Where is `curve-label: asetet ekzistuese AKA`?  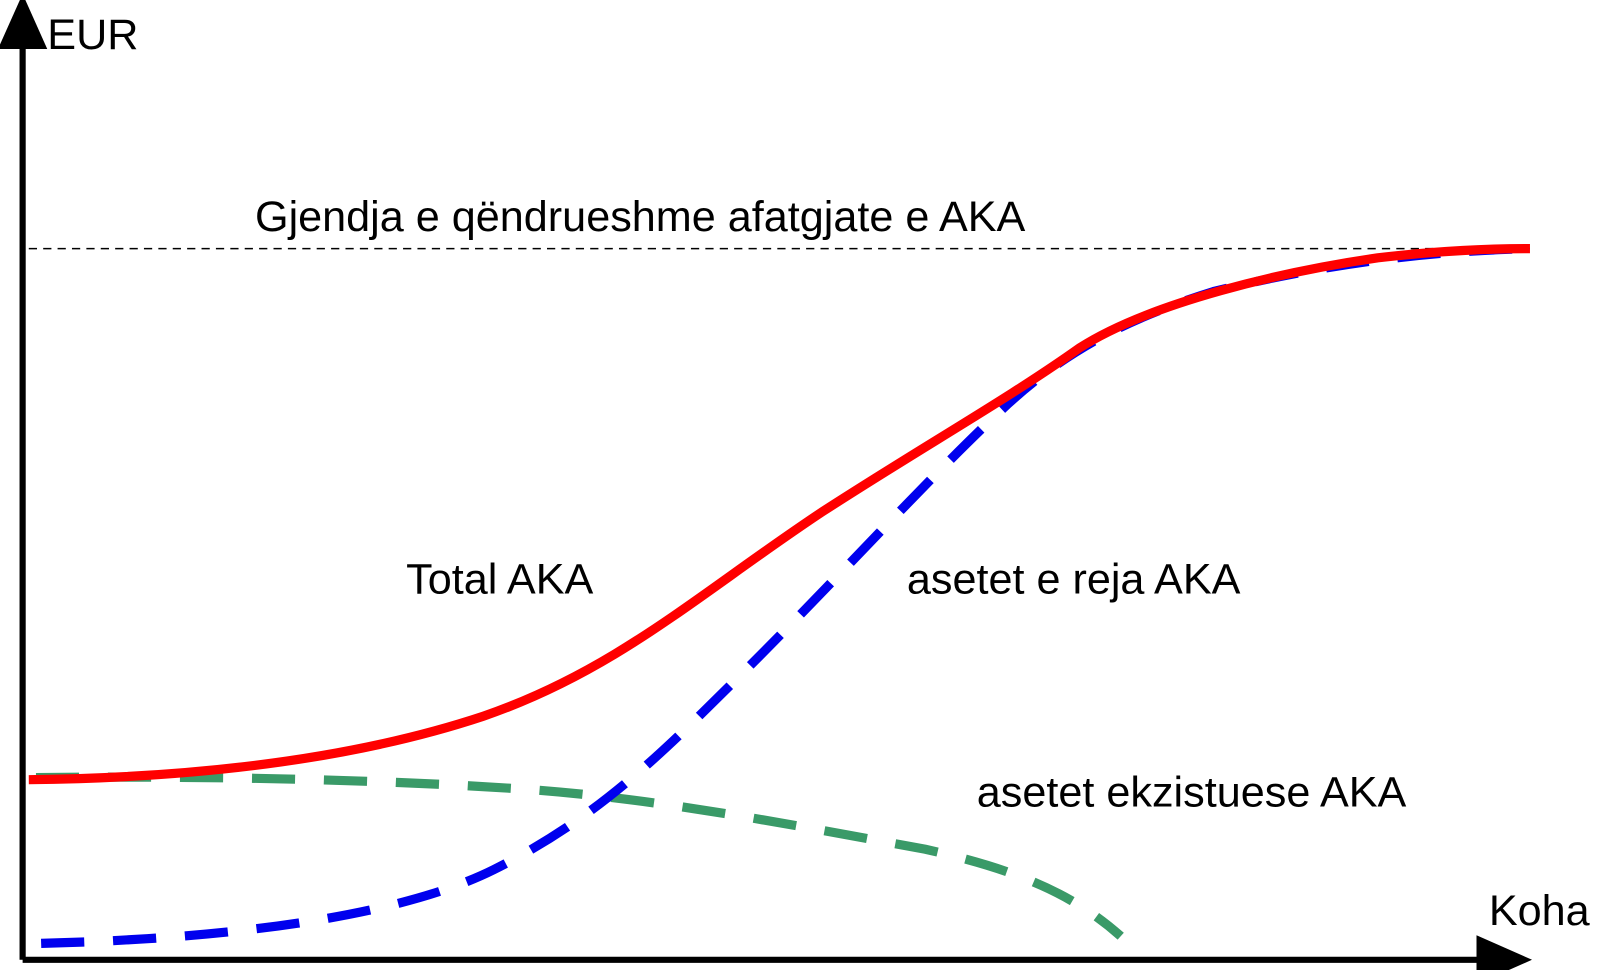
curve-label: asetet ekzistuese AKA is located at coordinates (1192, 792).